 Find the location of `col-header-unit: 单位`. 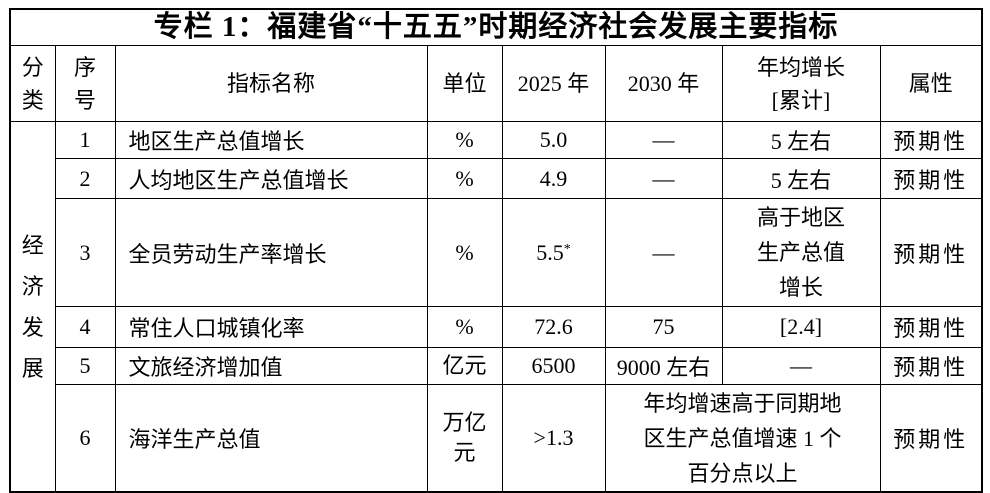

col-header-unit: 单位 is located at coordinates (464, 83).